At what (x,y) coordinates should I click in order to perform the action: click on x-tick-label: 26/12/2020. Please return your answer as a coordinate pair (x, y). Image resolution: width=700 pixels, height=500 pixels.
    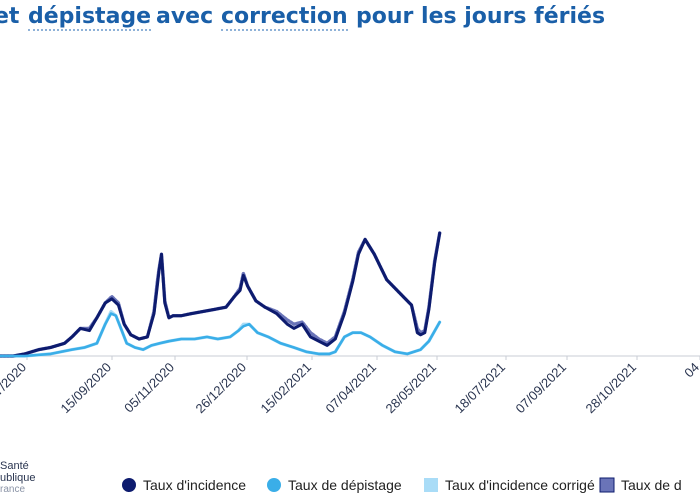
    Looking at the image, I should click on (220, 388).